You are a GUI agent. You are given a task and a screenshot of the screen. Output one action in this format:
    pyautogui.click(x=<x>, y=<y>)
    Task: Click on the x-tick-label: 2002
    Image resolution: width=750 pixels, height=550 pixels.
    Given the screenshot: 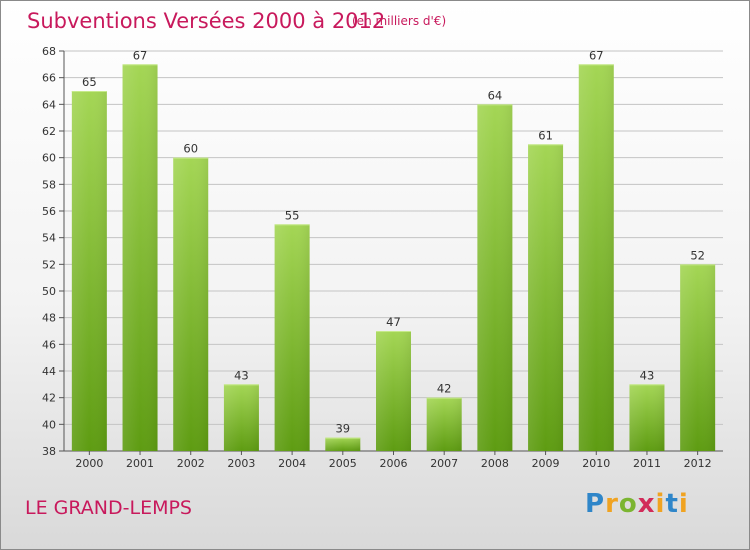 What is the action you would take?
    pyautogui.click(x=191, y=463)
    